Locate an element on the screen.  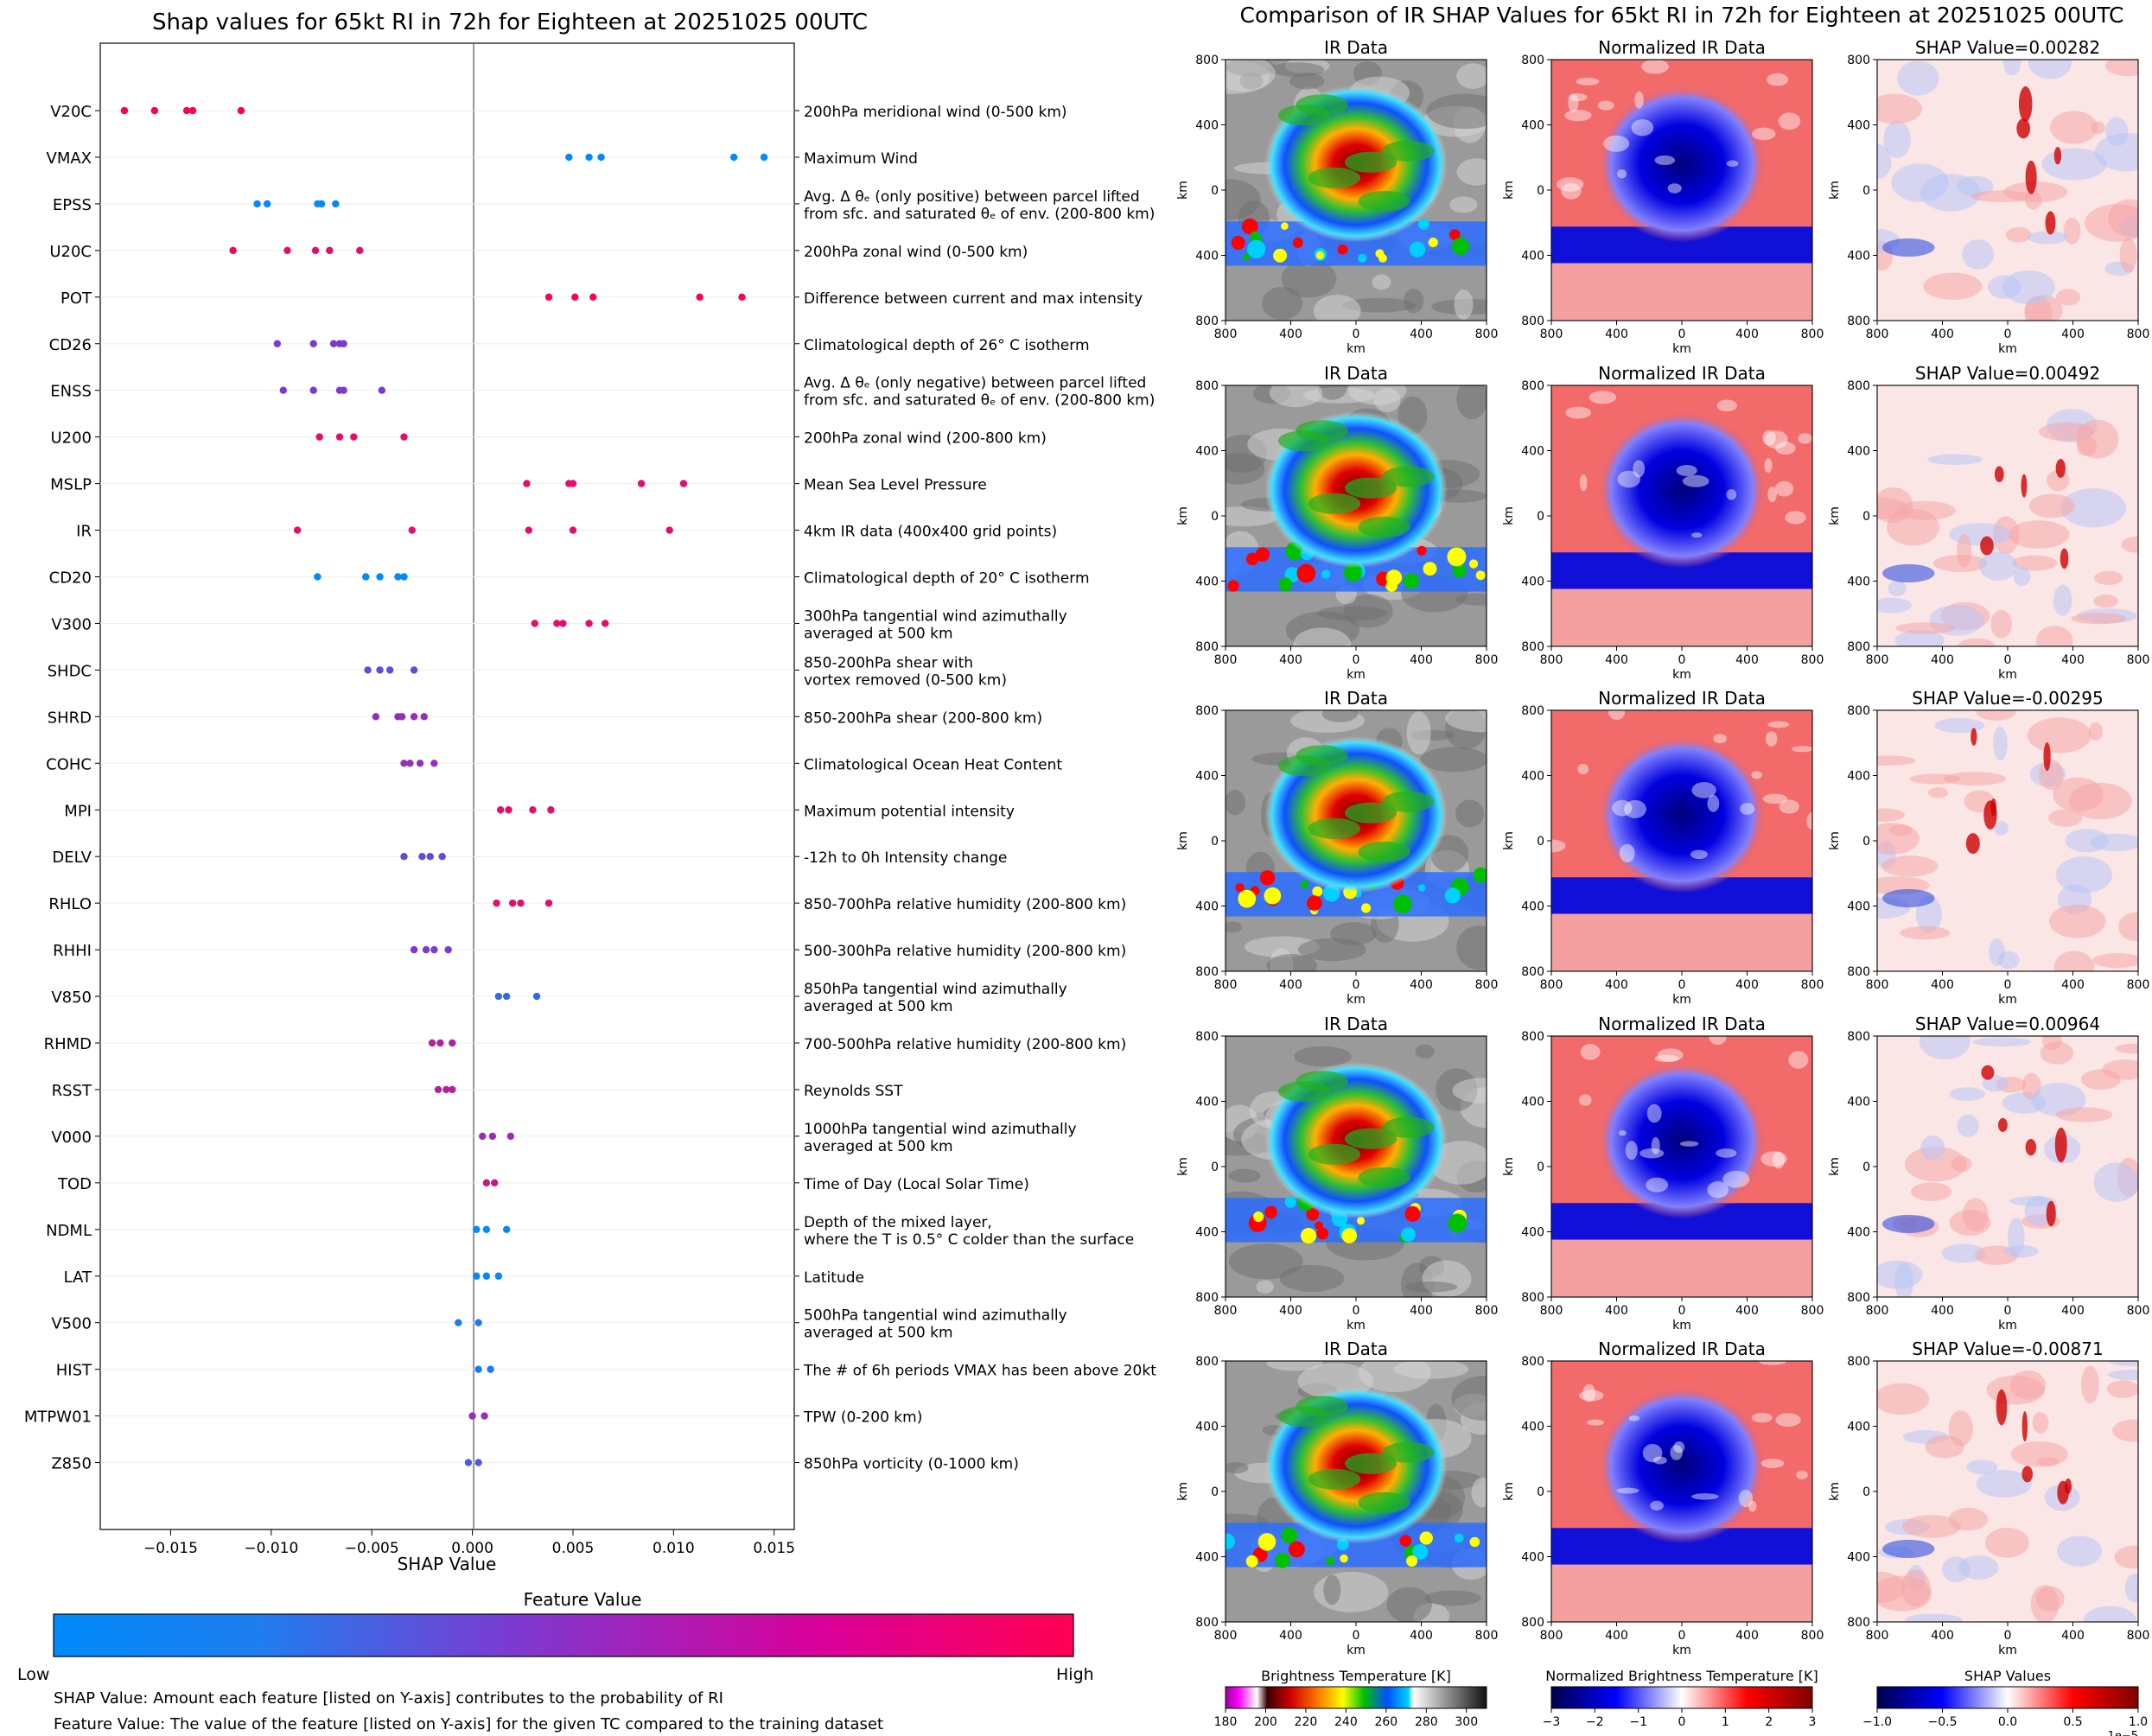
legend-colorbar is located at coordinates (563, 1635).